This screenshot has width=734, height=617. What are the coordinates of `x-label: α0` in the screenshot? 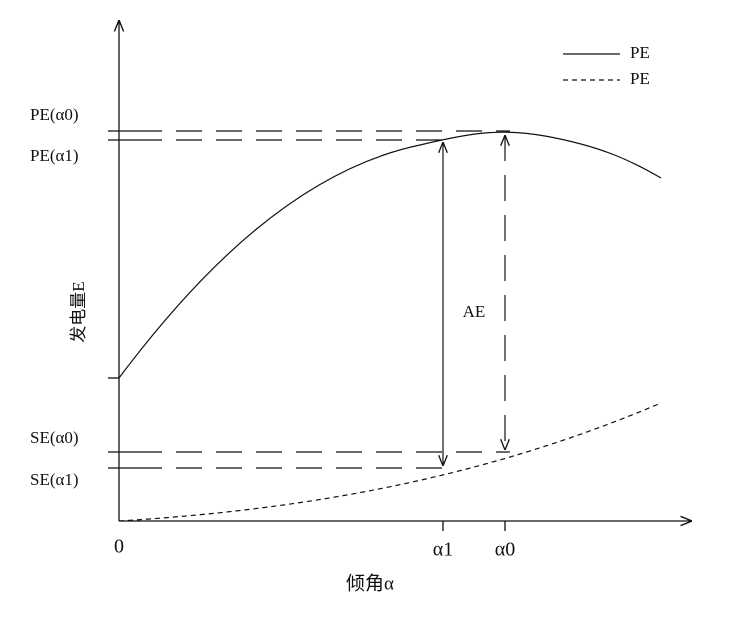 It's located at (505, 550).